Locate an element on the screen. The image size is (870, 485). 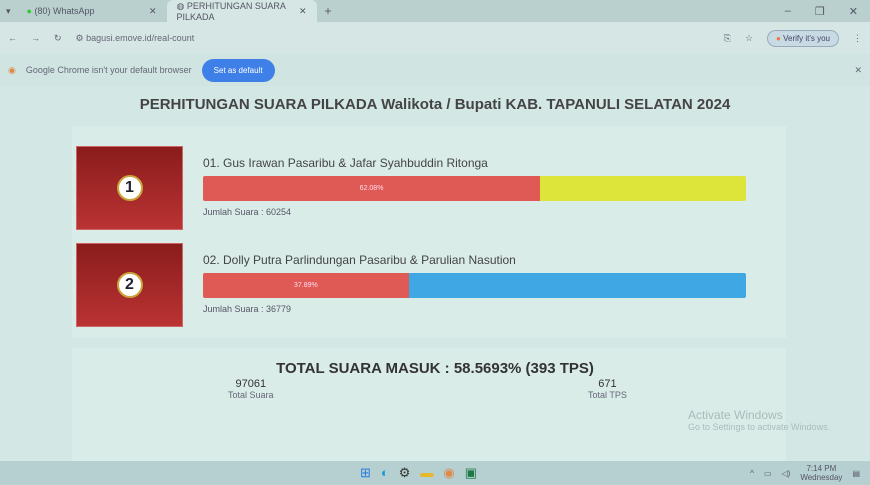
file-explorer-icon: ▬ is located at coordinates (427, 472).